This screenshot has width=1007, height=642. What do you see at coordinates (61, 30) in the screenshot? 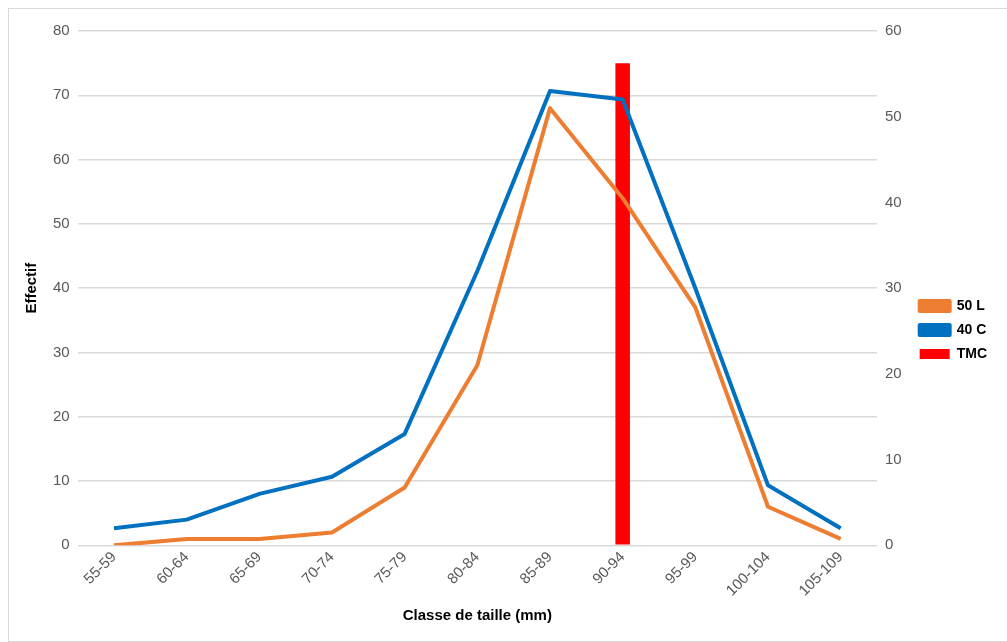
I see `y-tick-label: 80` at bounding box center [61, 30].